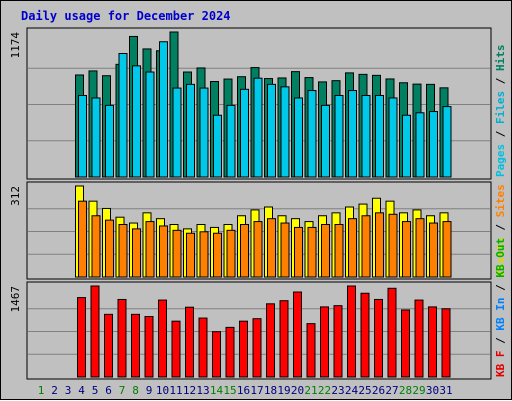 This screenshot has height=401, width=512. What do you see at coordinates (500, 364) in the screenshot?
I see `legend-item: KB F` at bounding box center [500, 364].